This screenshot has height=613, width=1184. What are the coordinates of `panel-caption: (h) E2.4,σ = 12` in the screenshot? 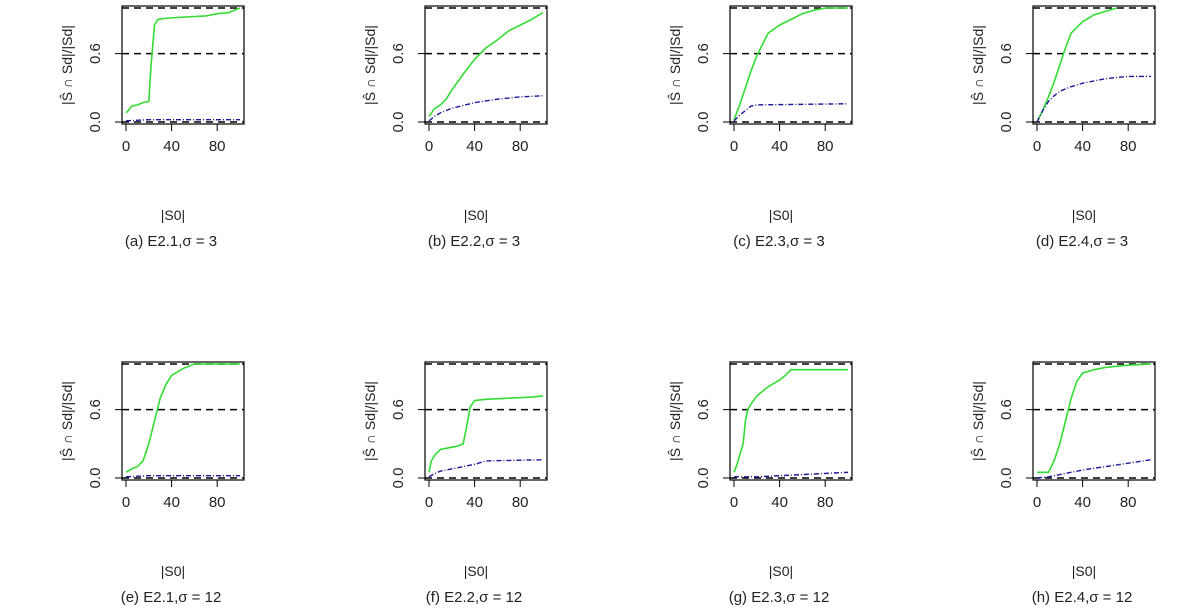 It's located at (1082, 597).